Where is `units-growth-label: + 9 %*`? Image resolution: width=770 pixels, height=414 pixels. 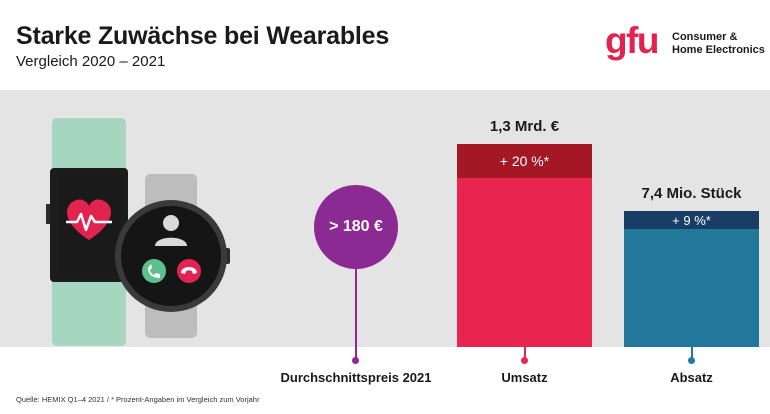 units-growth-label: + 9 %* is located at coordinates (691, 220).